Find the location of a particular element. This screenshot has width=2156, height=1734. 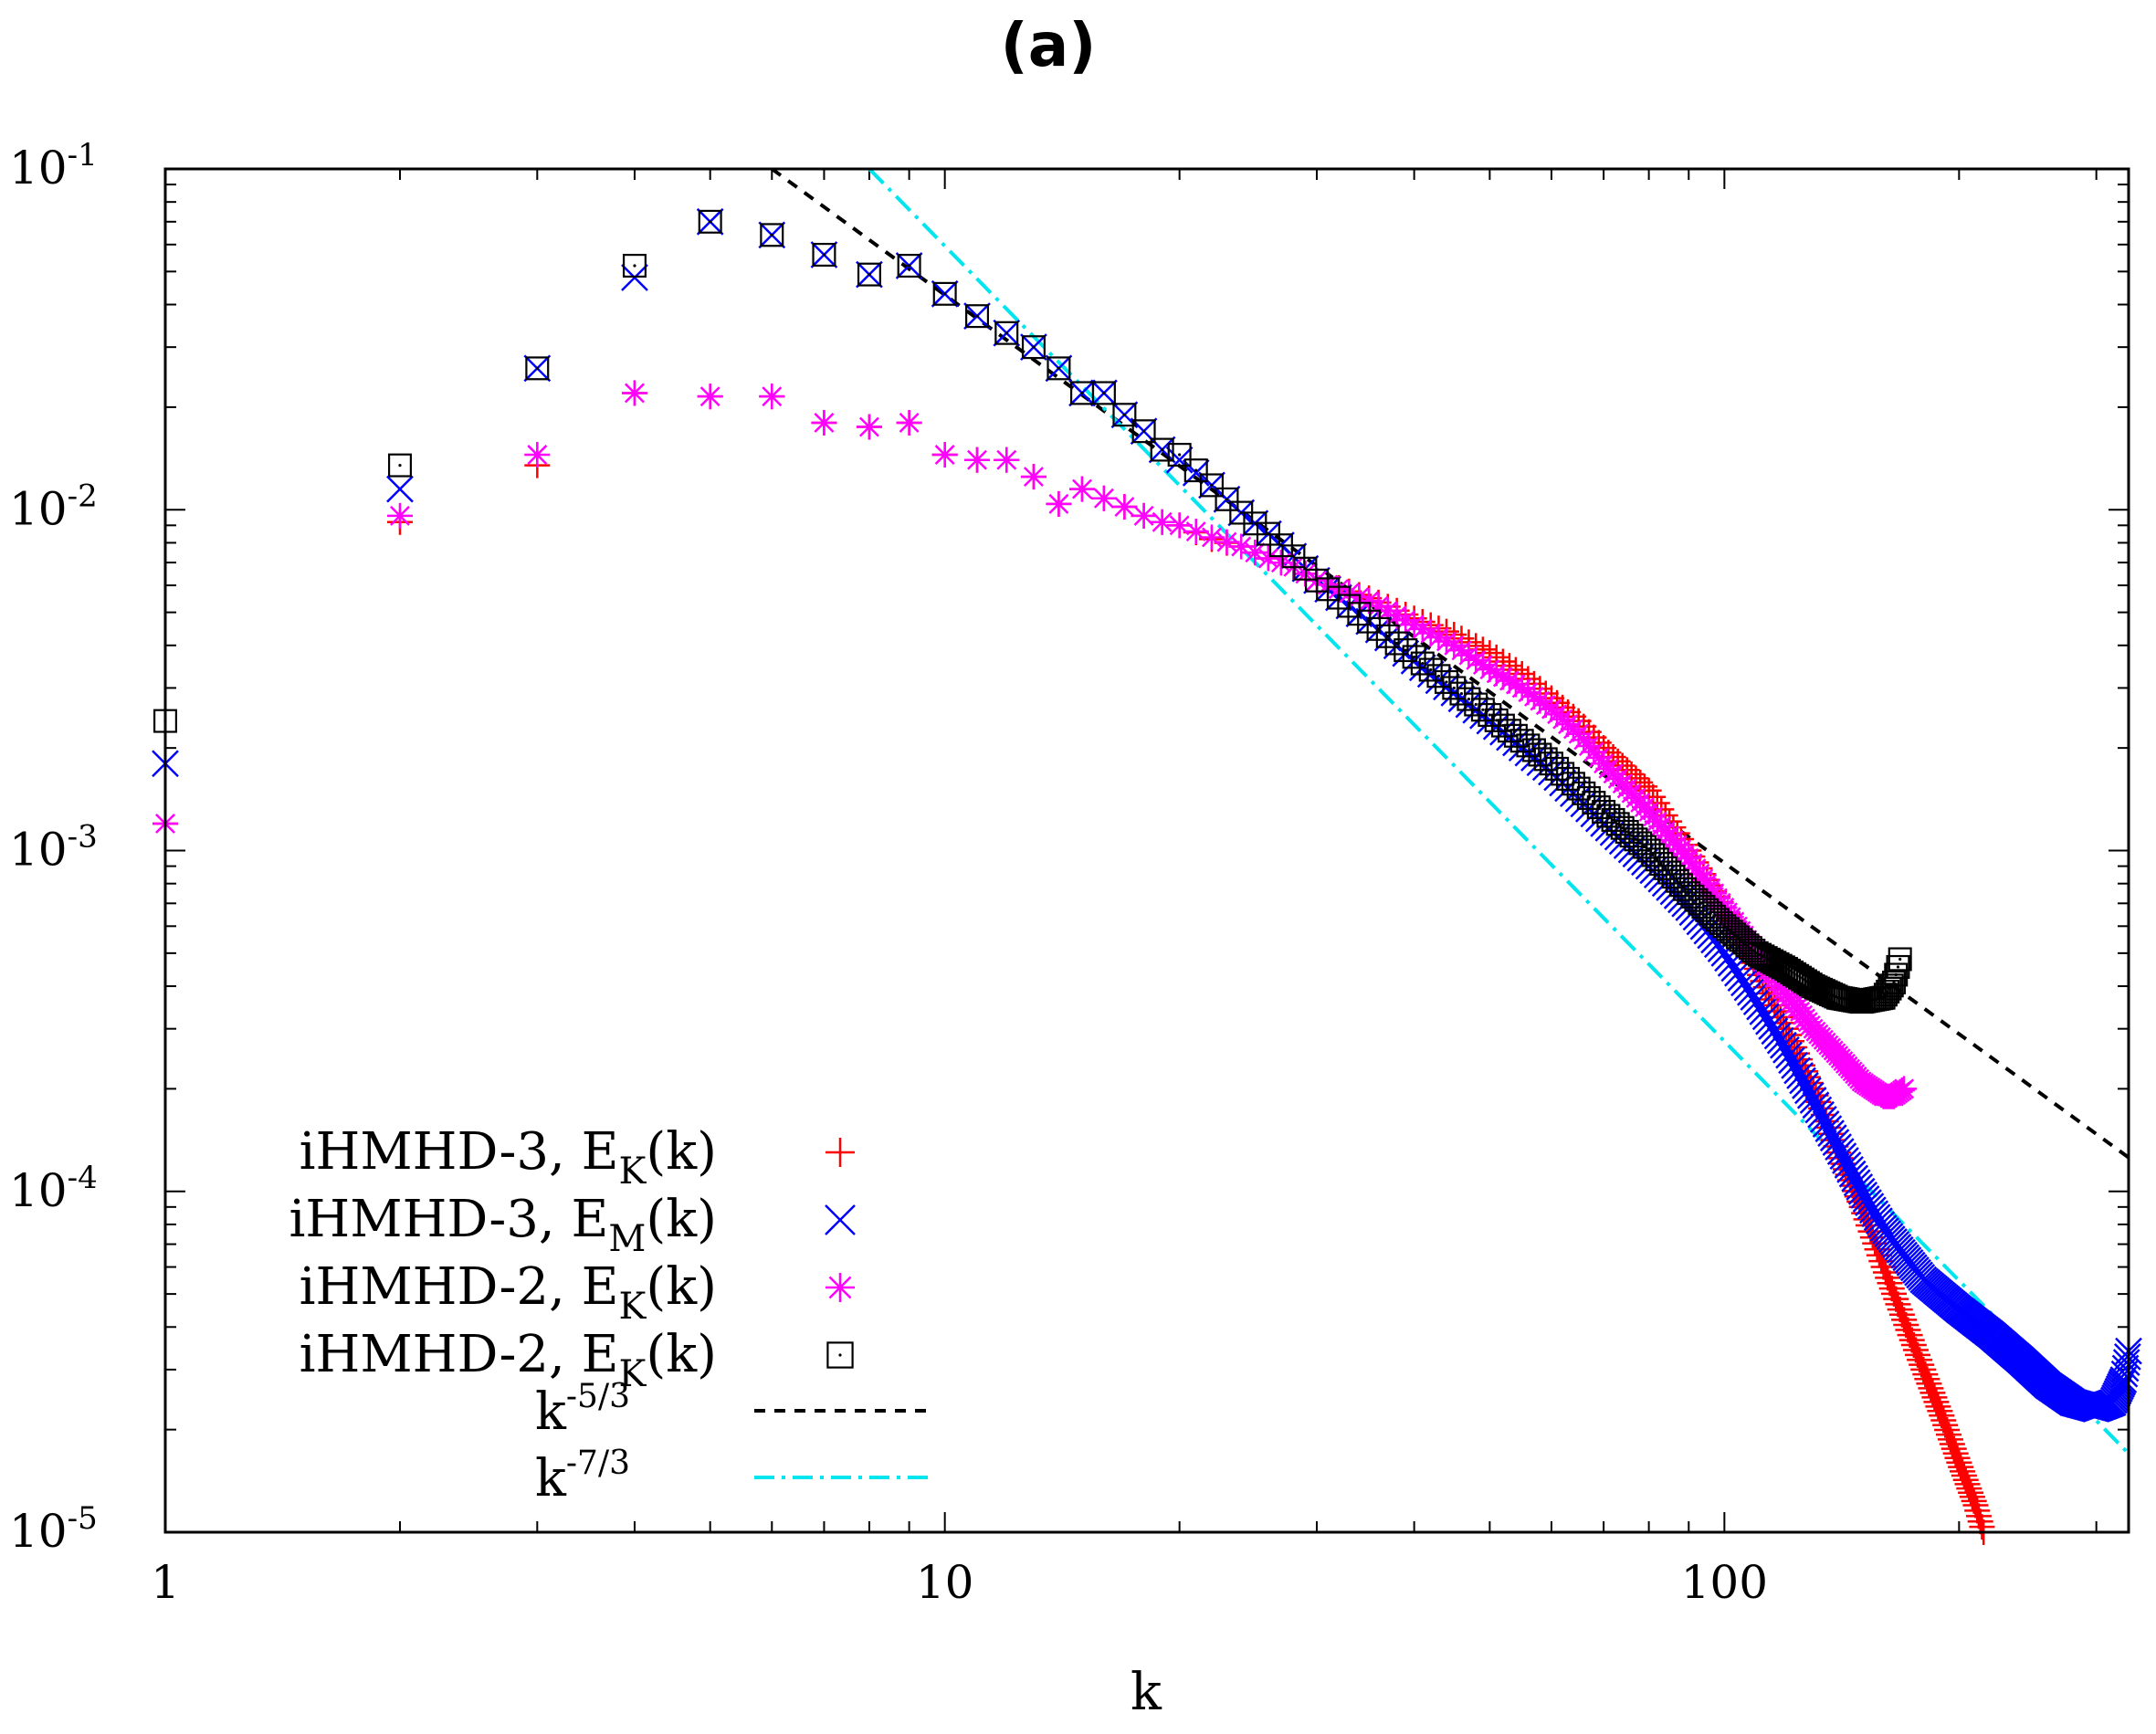

y-tick-label: 10⁻⁵ is located at coordinates (54, 1529).